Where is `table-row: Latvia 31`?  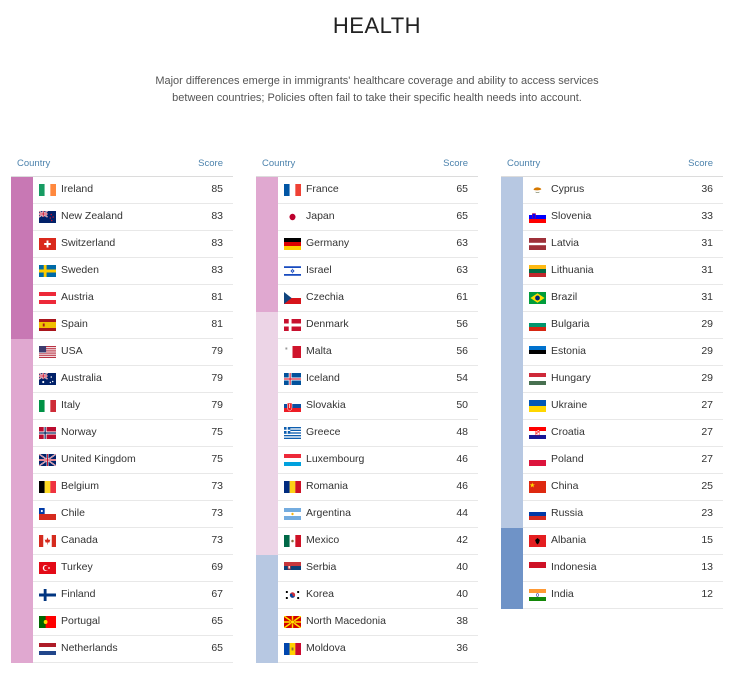 table-row: Latvia 31 is located at coordinates (612, 244).